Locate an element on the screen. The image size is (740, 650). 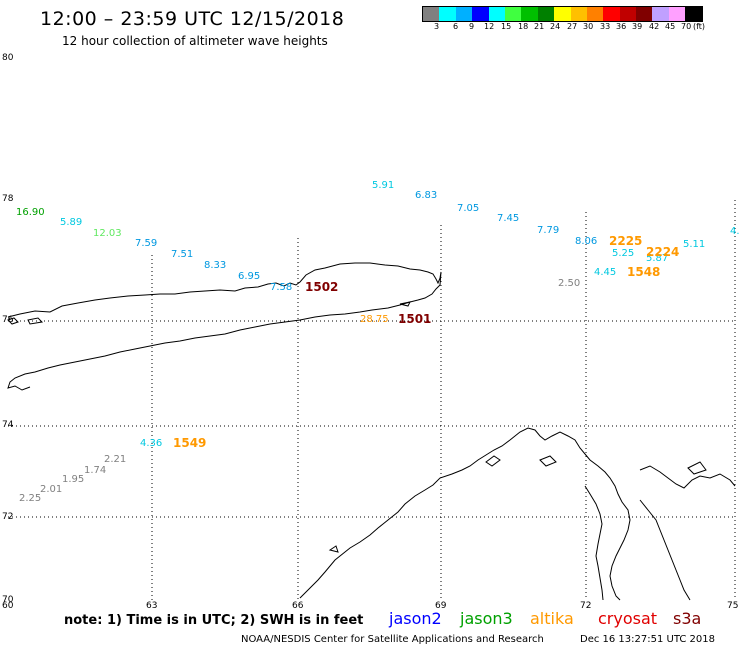
color-scale-bar is located at coordinates (562, 14).